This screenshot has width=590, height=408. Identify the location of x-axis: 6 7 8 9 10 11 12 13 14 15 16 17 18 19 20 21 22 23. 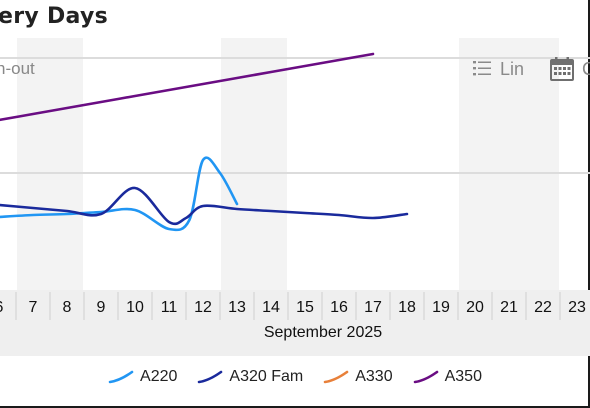
(293, 306).